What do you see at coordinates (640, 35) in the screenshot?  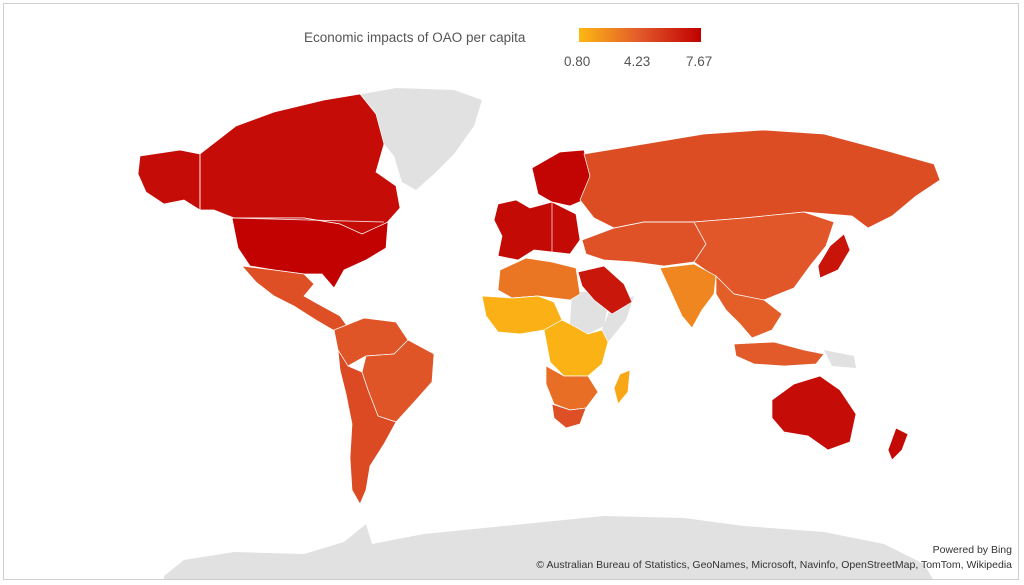 I see `legend-gradient` at bounding box center [640, 35].